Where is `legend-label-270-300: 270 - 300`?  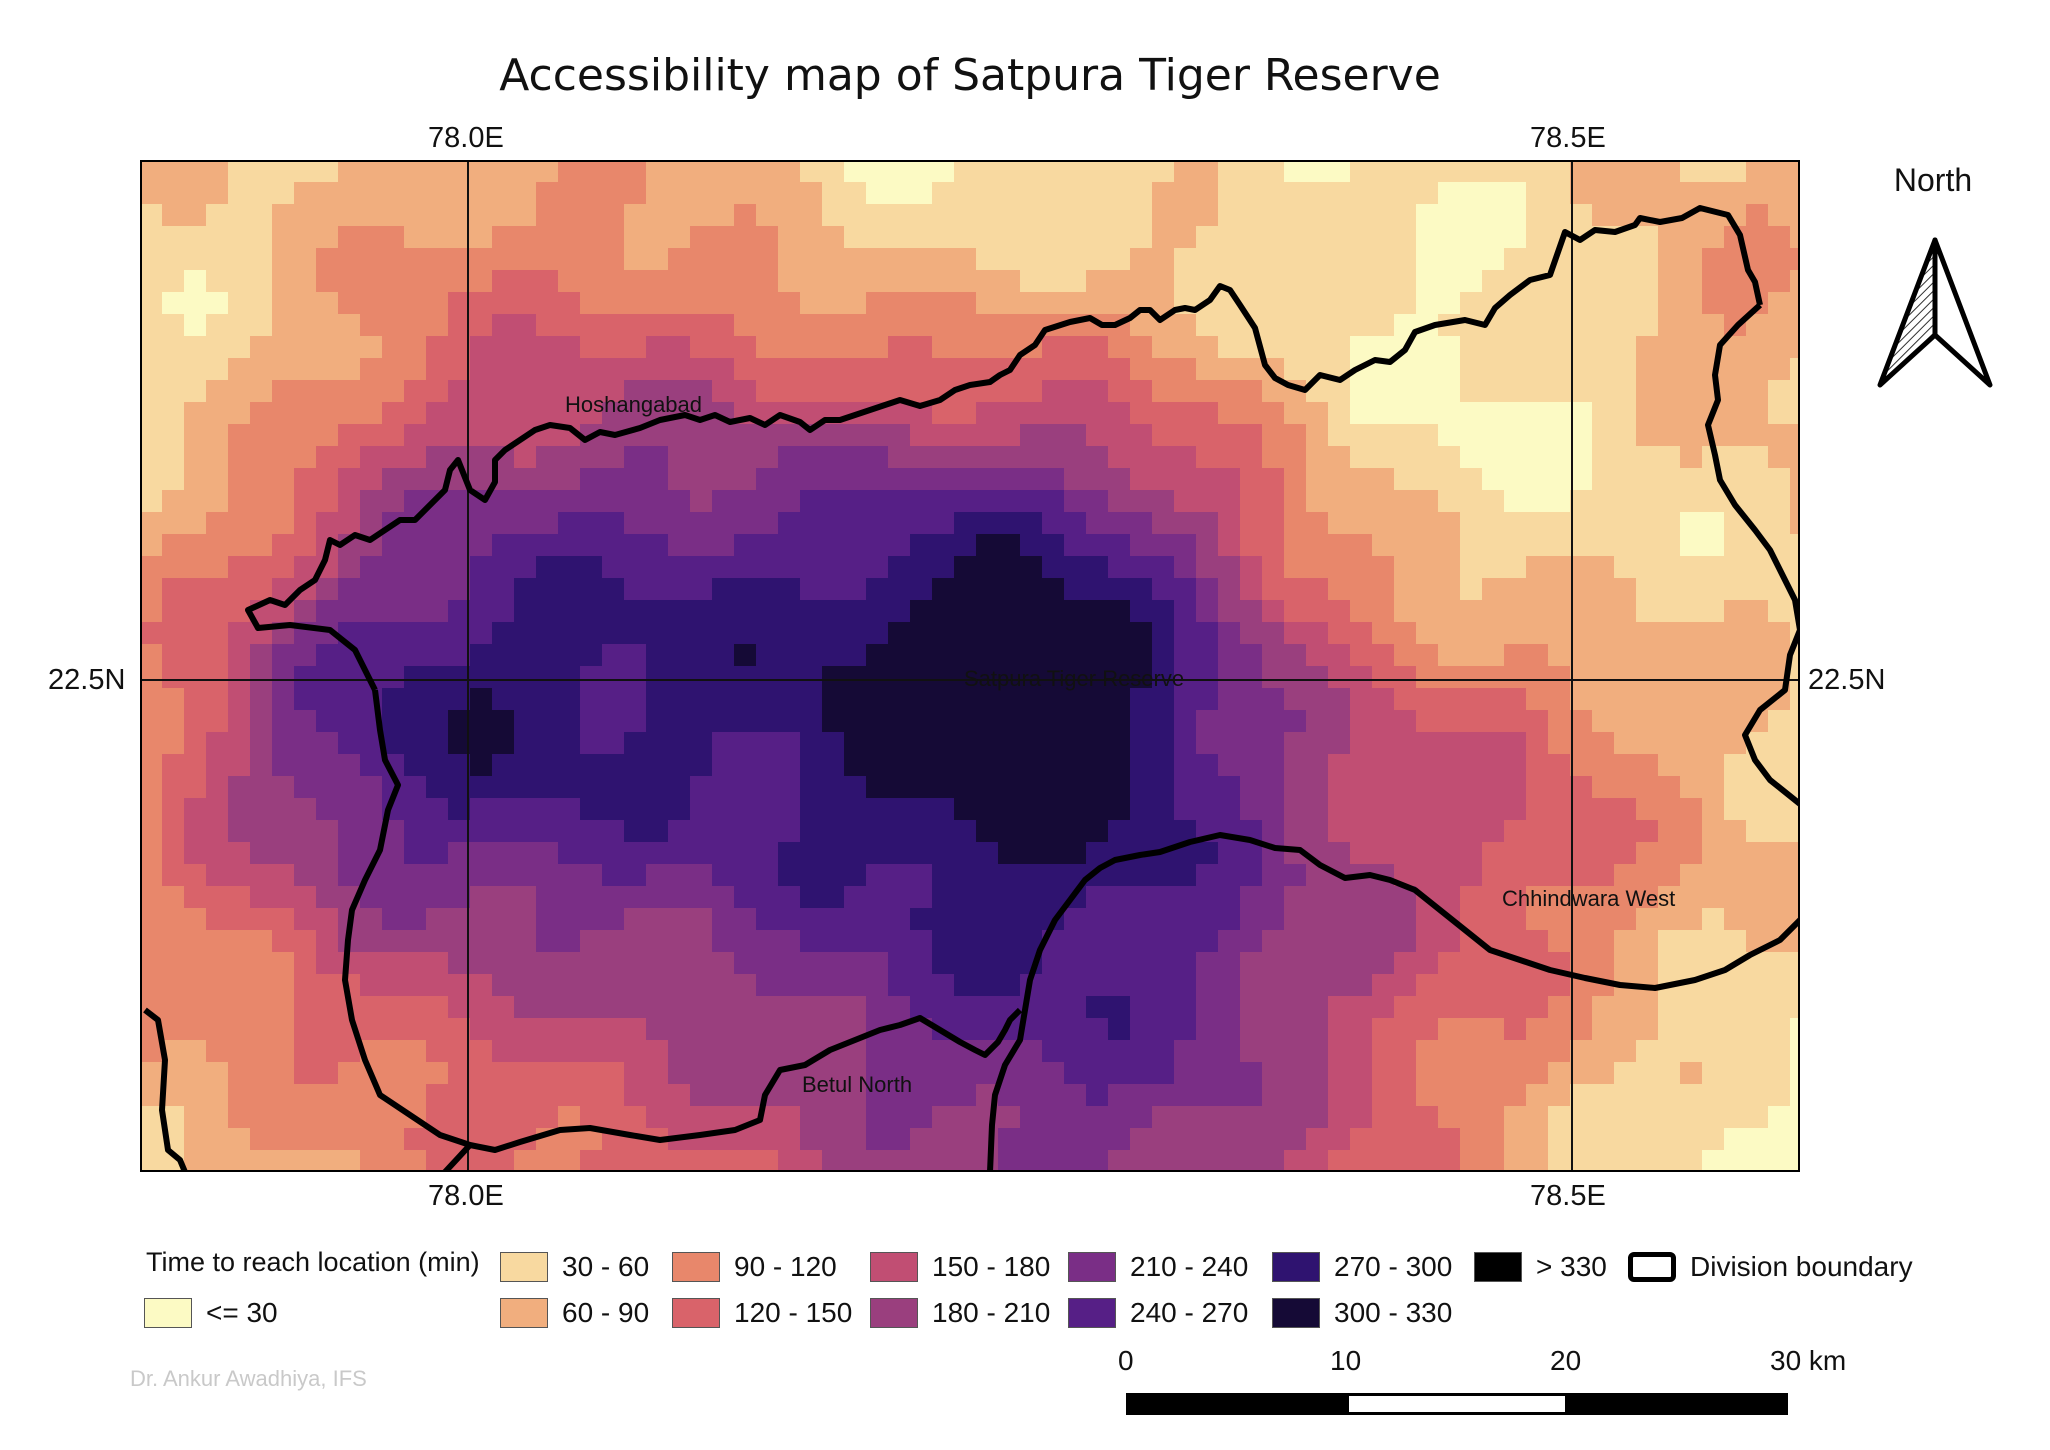 legend-label-270-300: 270 - 300 is located at coordinates (1393, 1266).